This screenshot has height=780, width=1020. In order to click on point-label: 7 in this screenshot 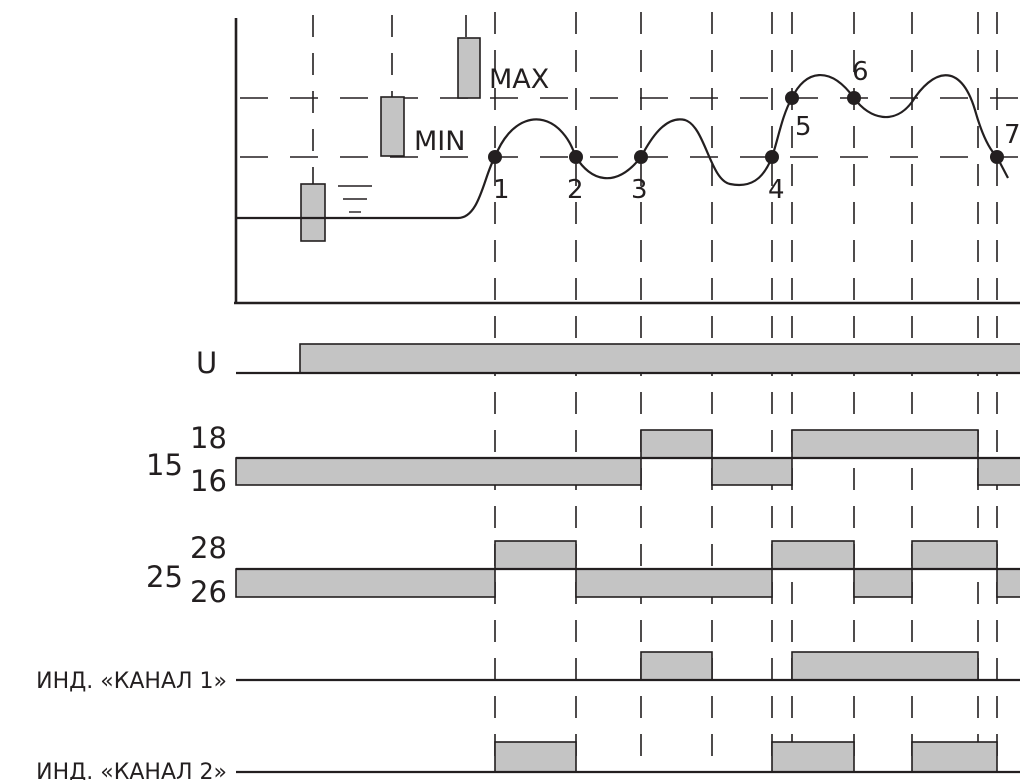, I will do `click(1012, 135)`.